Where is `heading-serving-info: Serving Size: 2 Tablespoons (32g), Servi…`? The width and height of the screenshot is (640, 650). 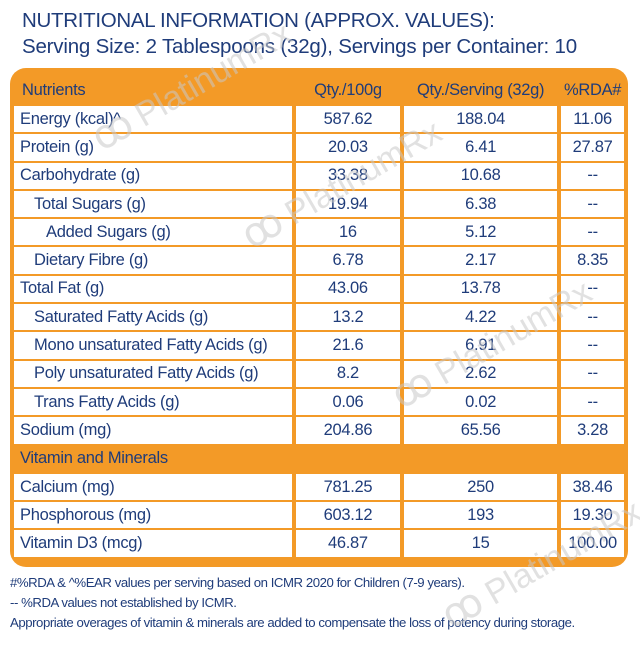 heading-serving-info: Serving Size: 2 Tablespoons (32g), Servi… is located at coordinates (299, 46).